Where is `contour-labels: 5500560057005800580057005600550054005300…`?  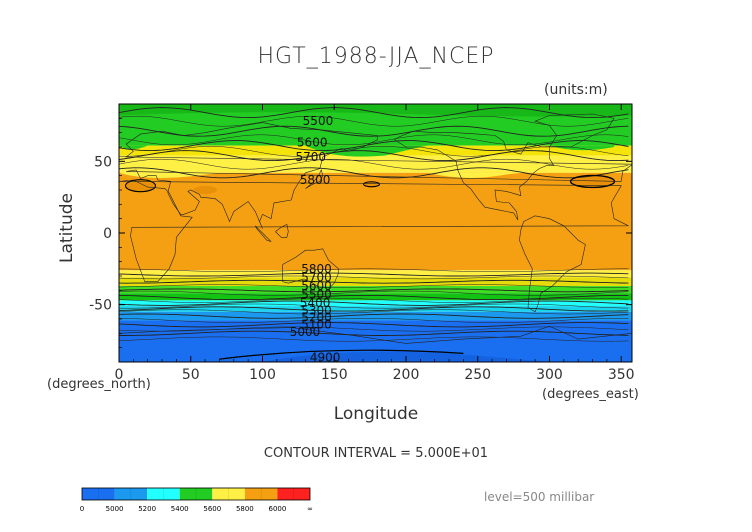 contour-labels: 5500560057005800580057005600550054005300… is located at coordinates (315, 239).